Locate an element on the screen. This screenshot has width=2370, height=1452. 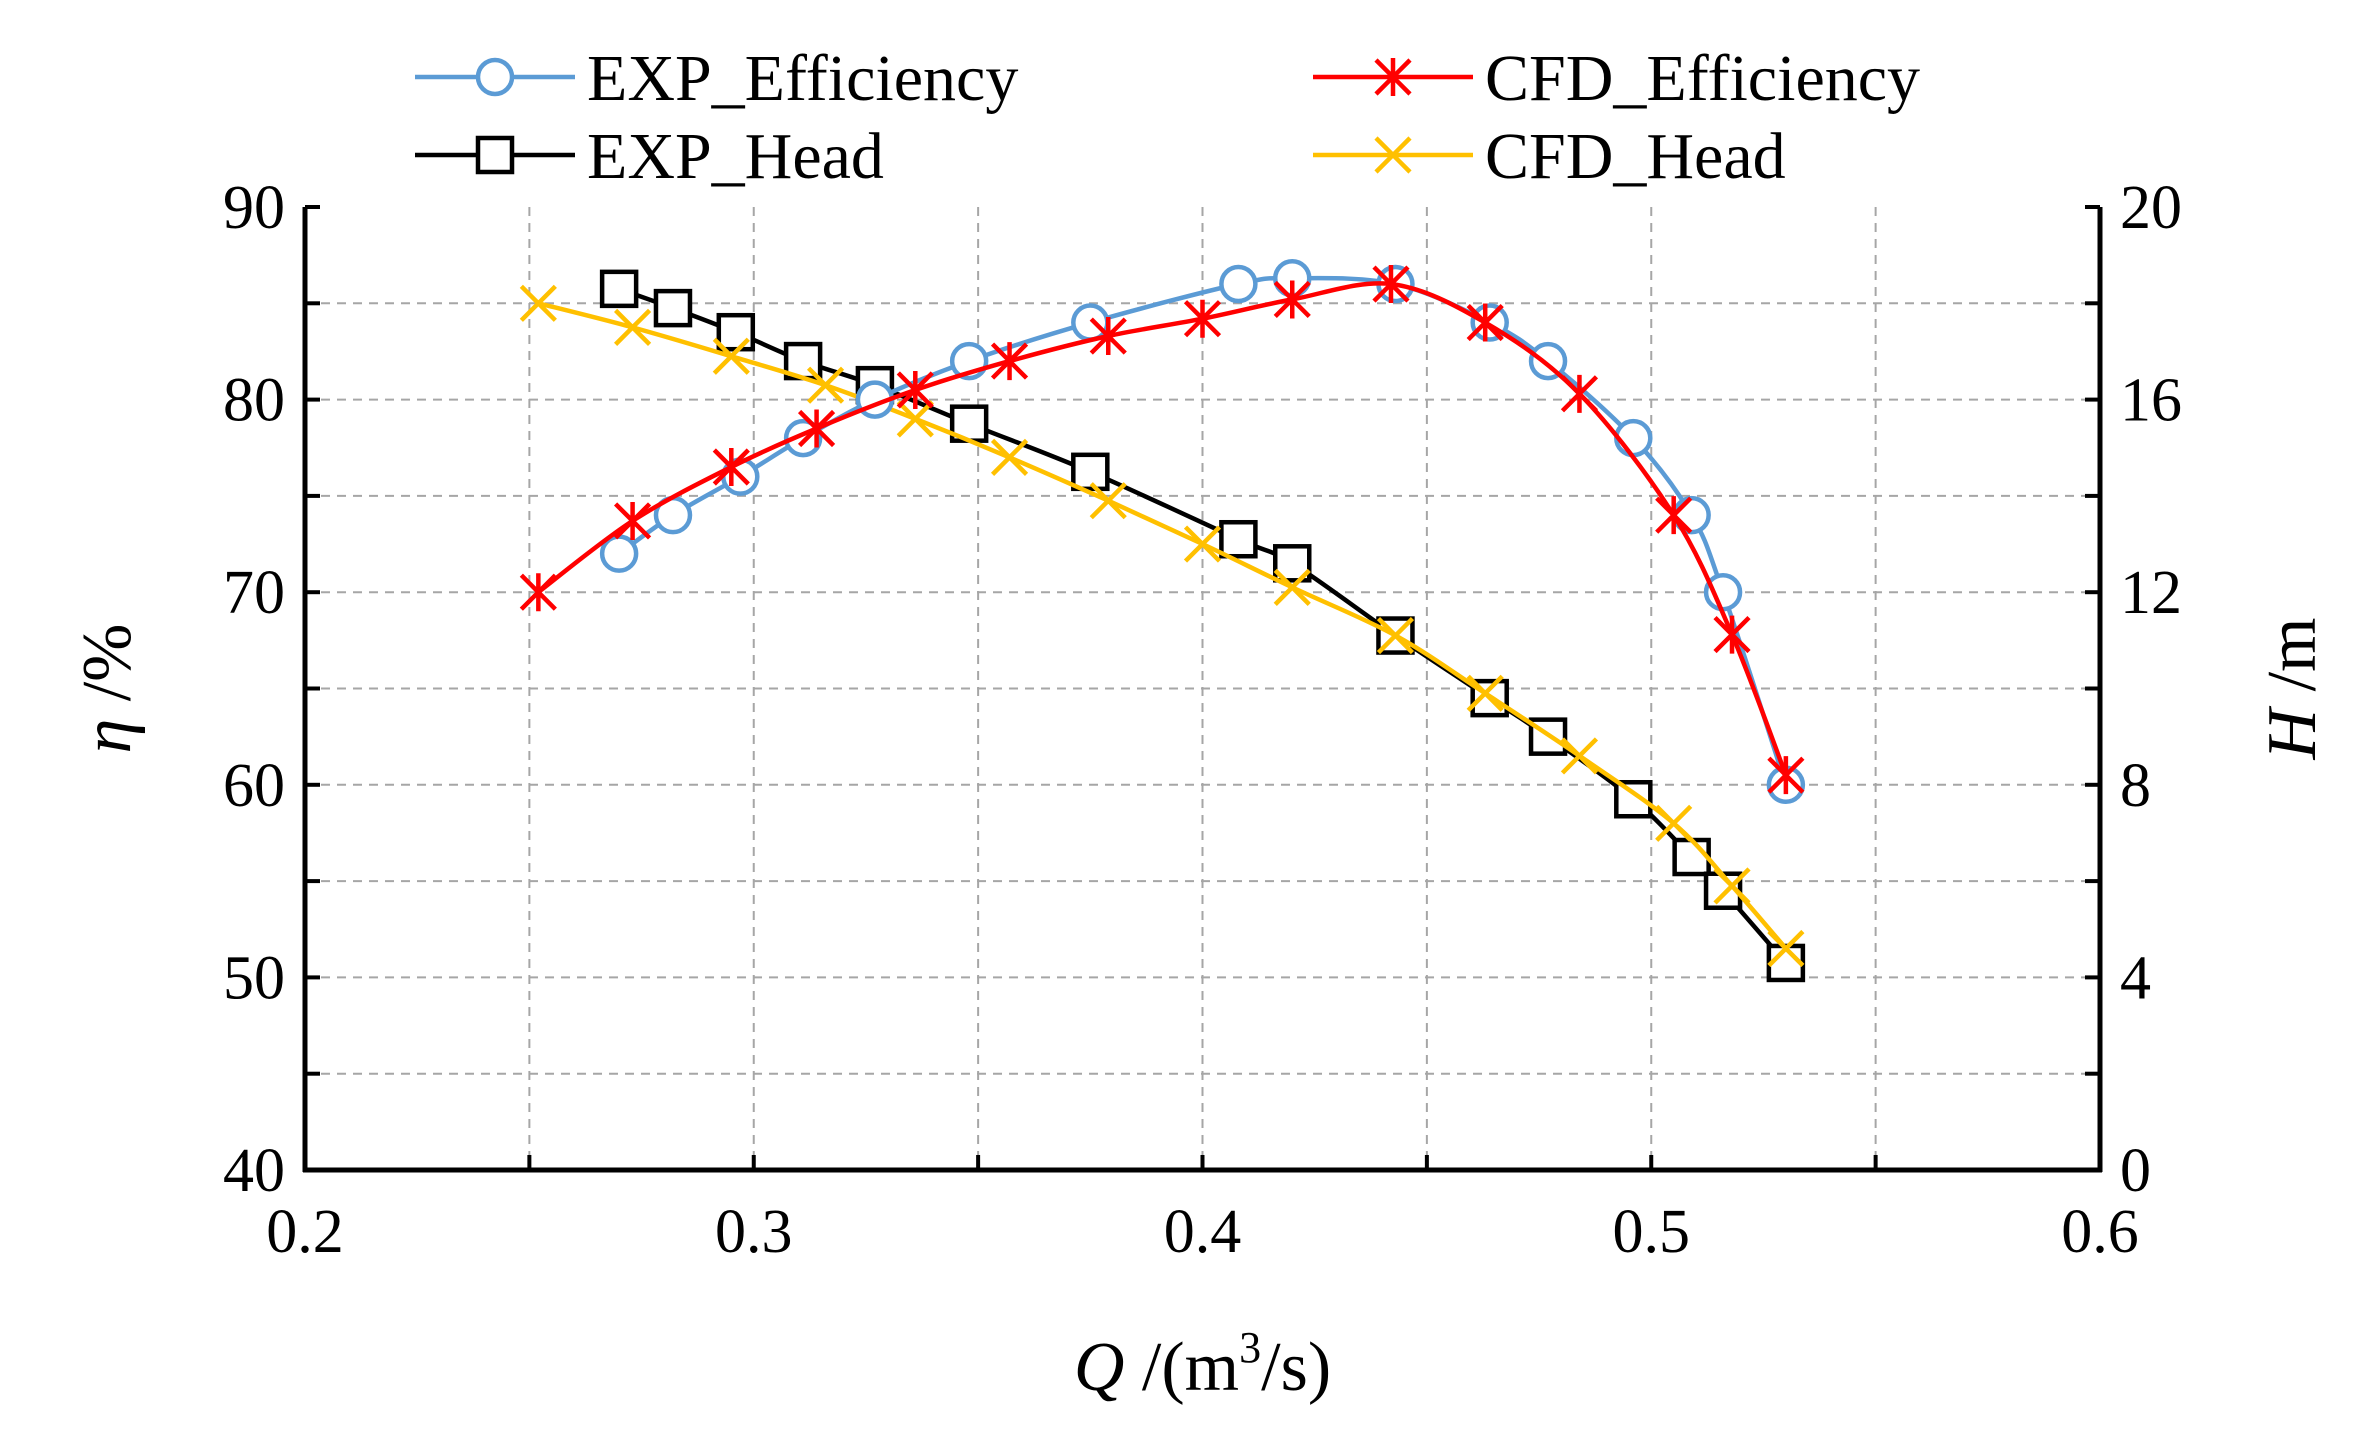
y-right-axis-unit: /m is located at coordinates (2292, 663).